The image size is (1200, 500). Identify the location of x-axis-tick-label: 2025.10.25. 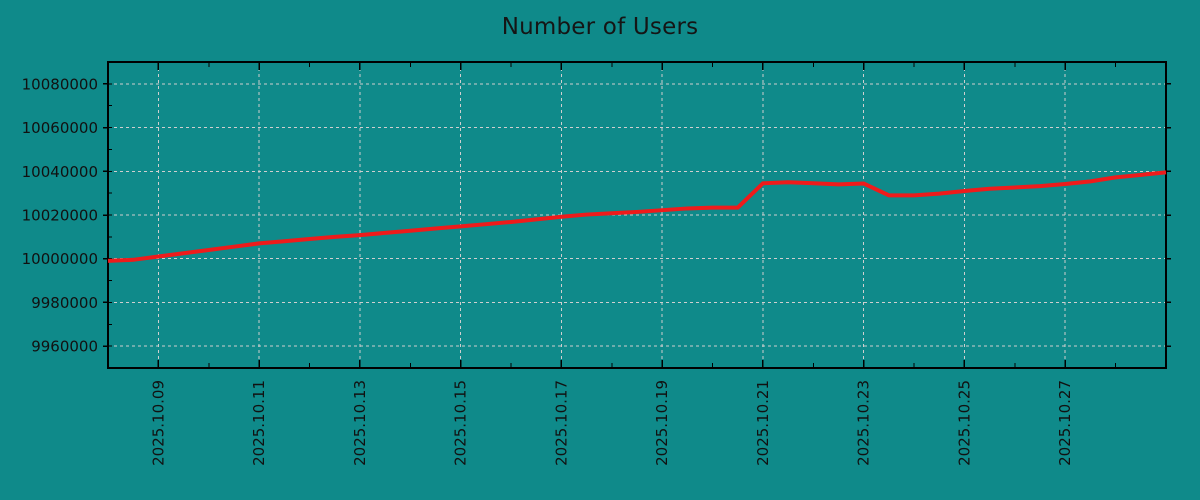
(964, 423).